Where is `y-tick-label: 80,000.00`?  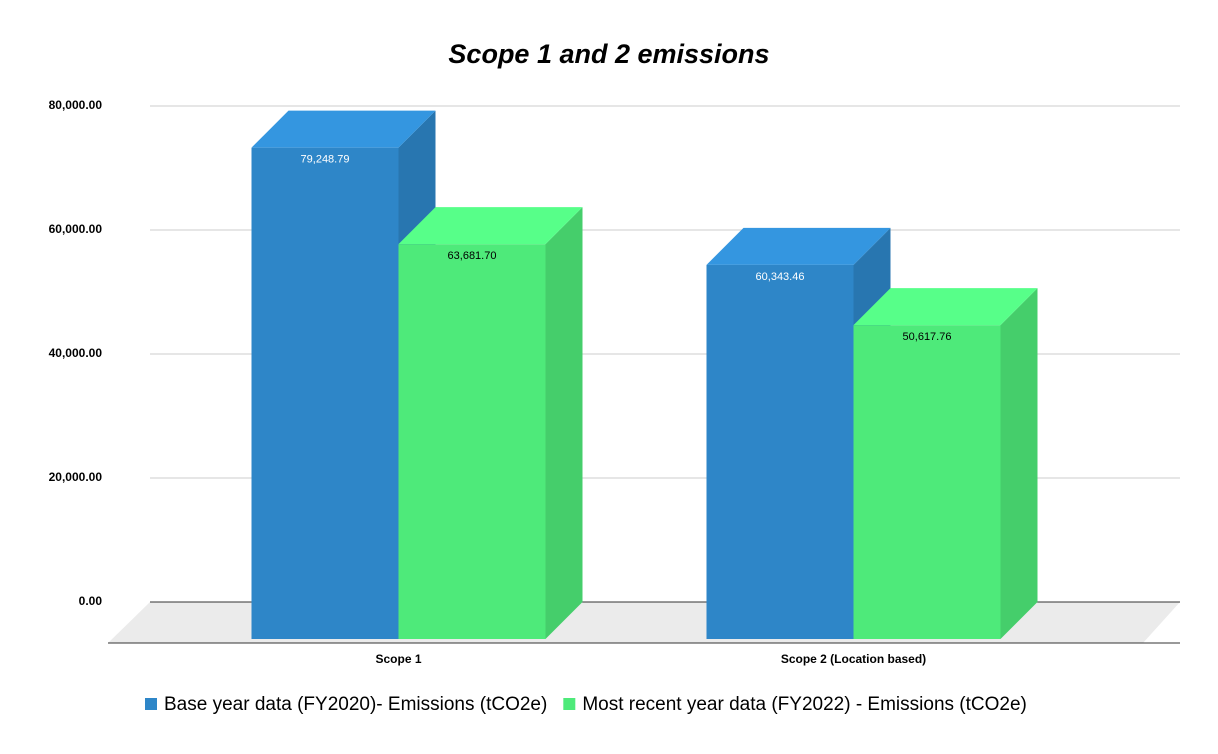
y-tick-label: 80,000.00 is located at coordinates (76, 105).